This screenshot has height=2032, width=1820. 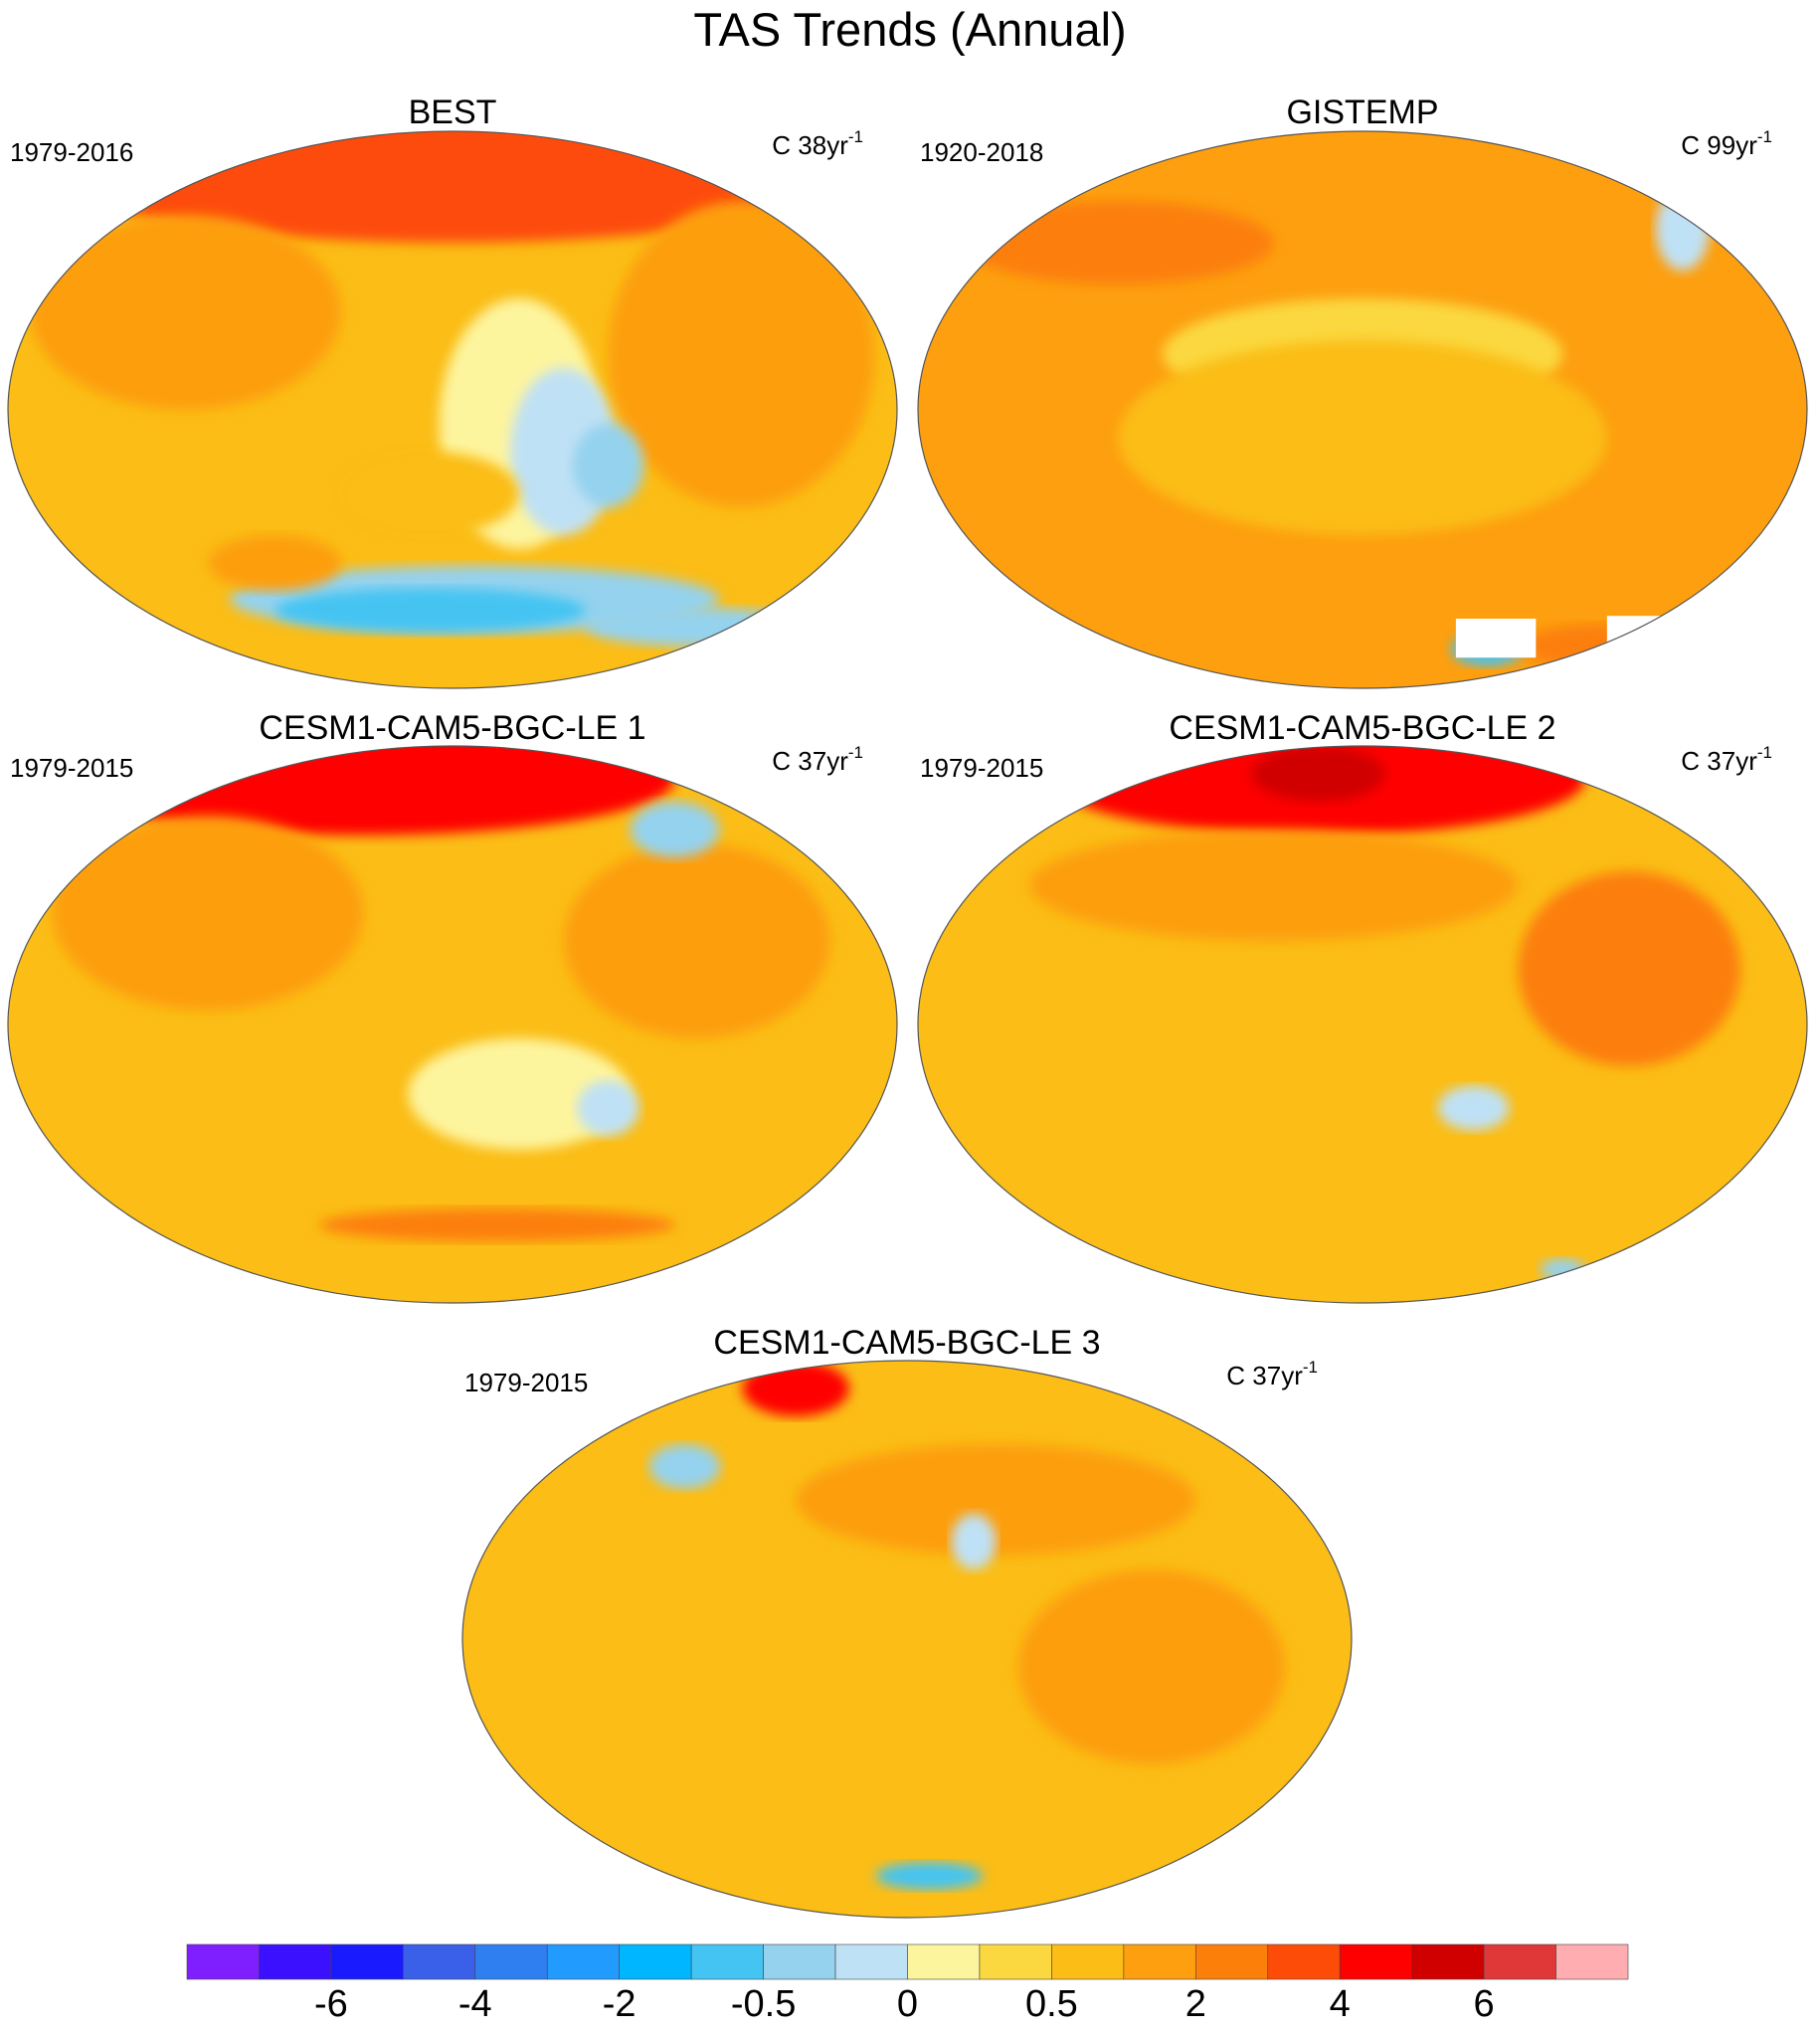 What do you see at coordinates (982, 768) in the screenshot?
I see `panel-period: 1979-2015` at bounding box center [982, 768].